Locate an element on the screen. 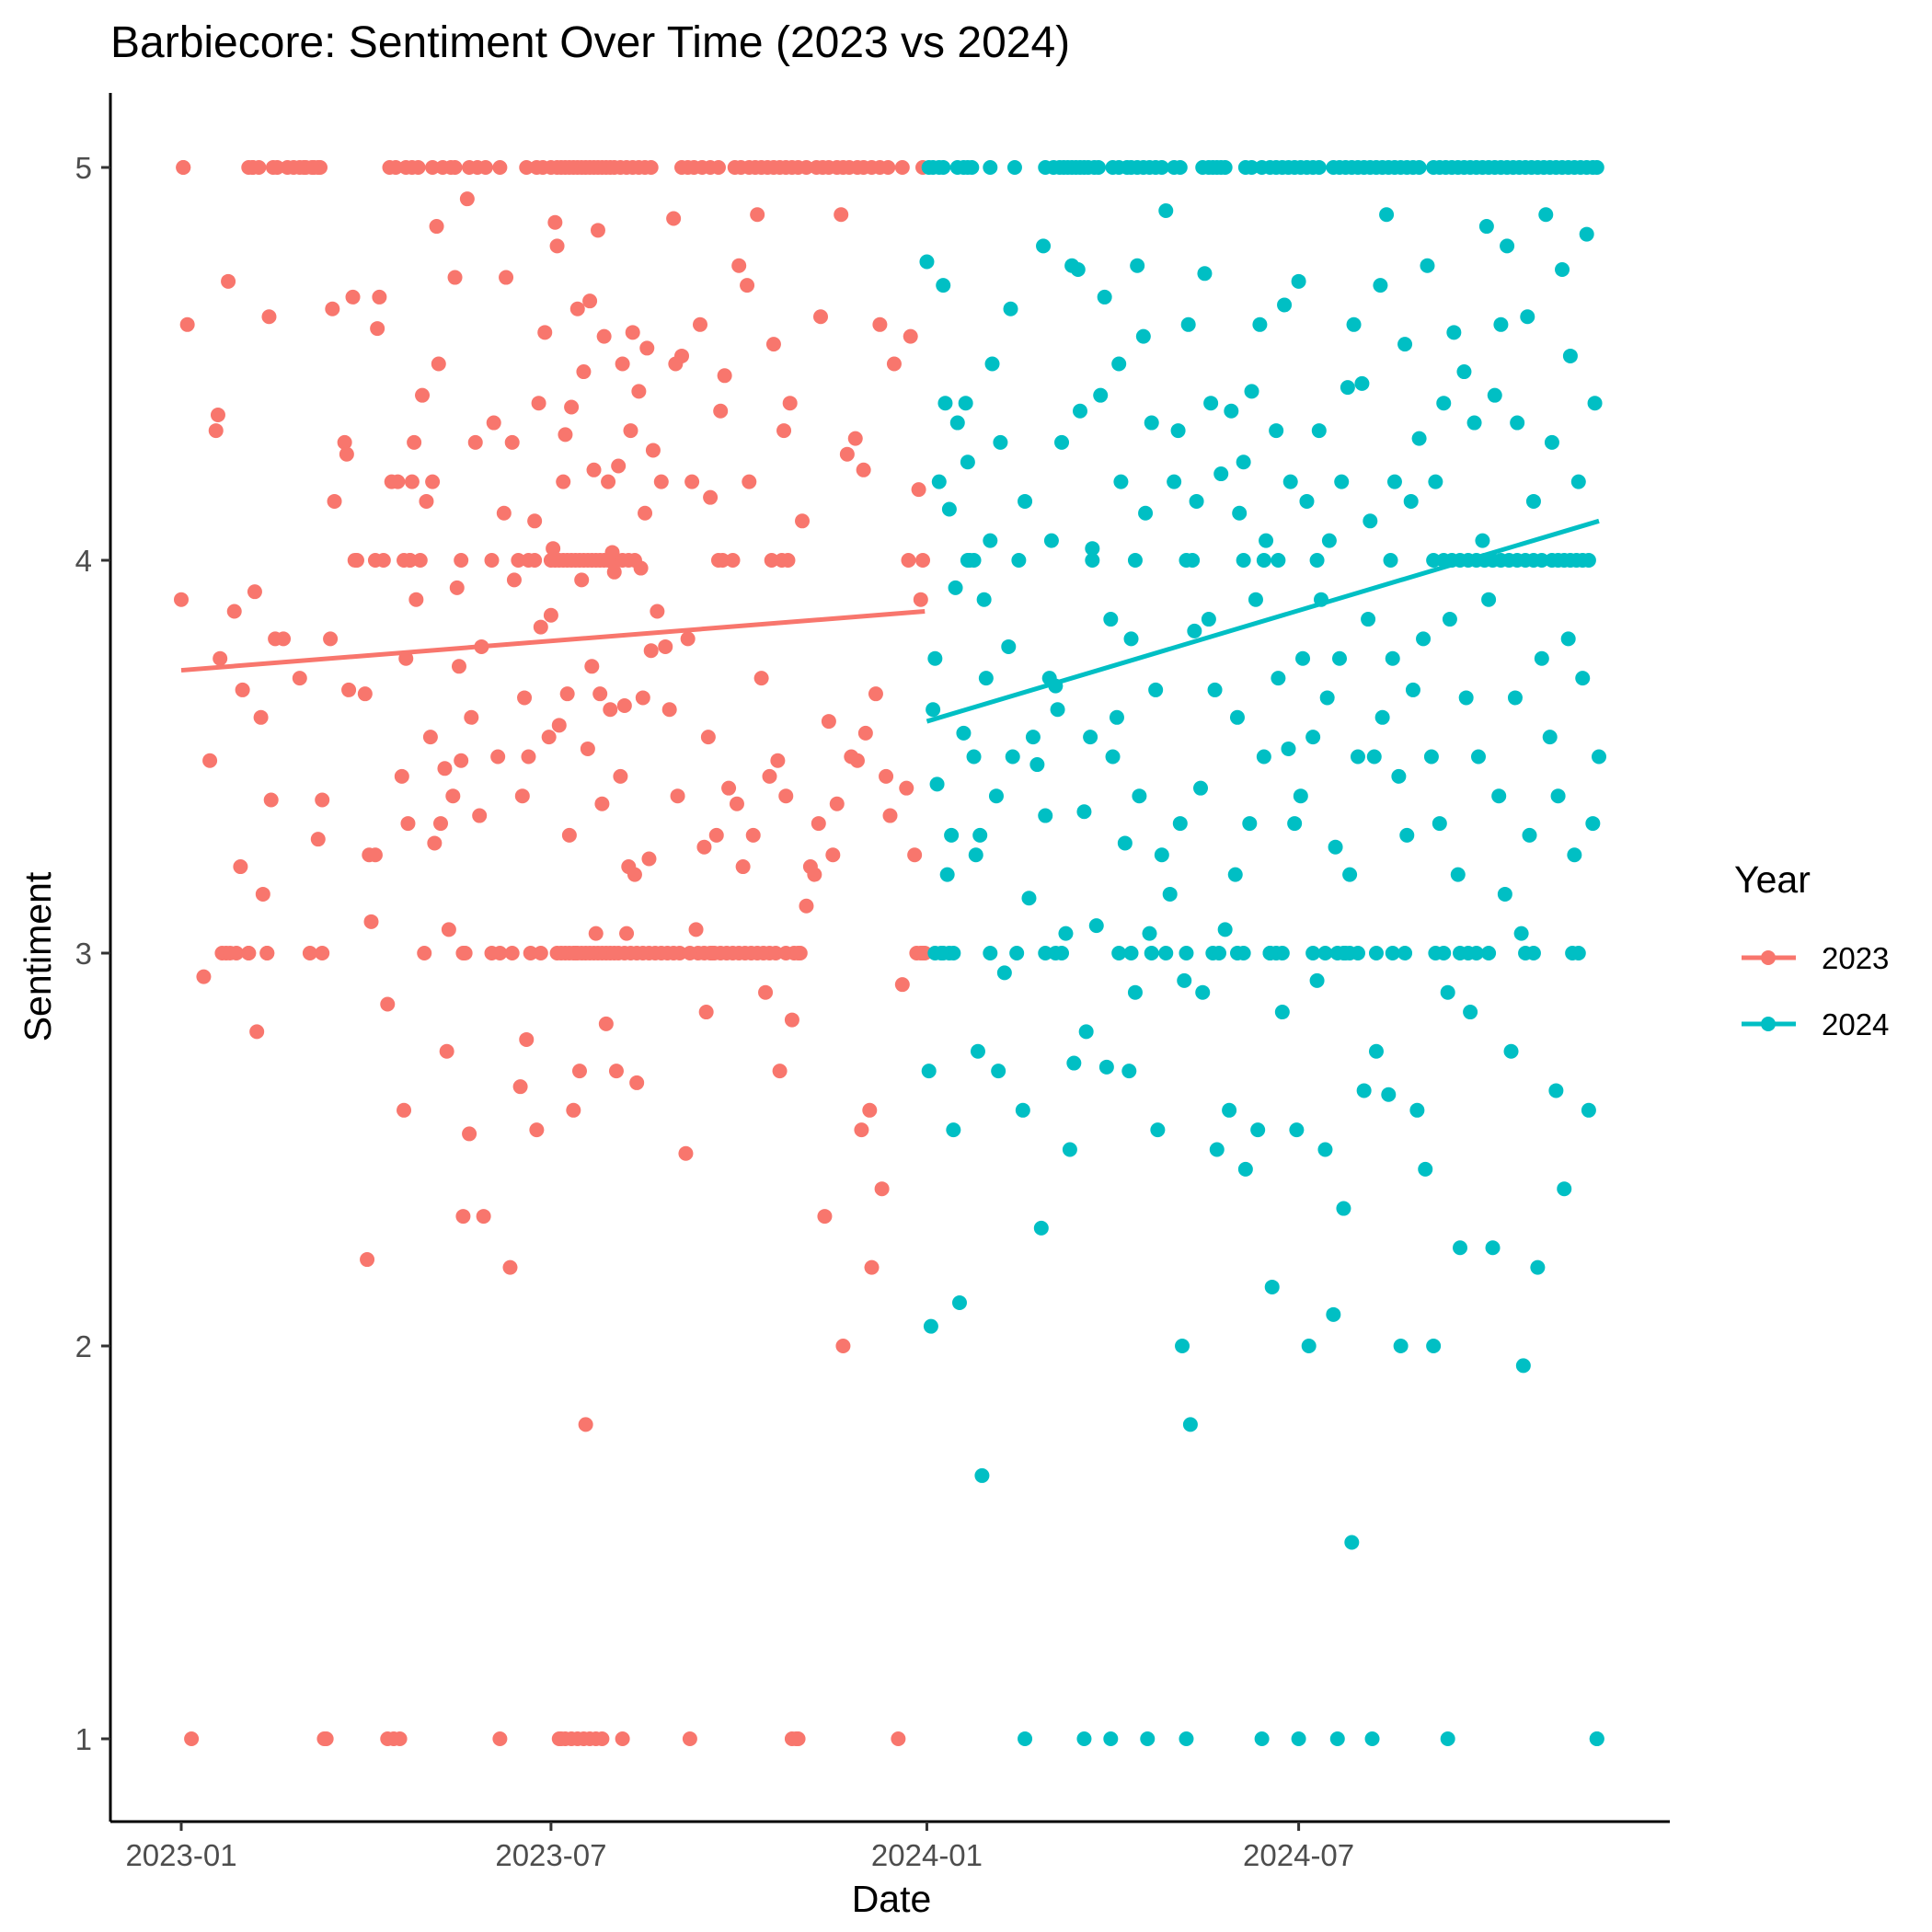  y-tick-label: 3 is located at coordinates (83, 954).